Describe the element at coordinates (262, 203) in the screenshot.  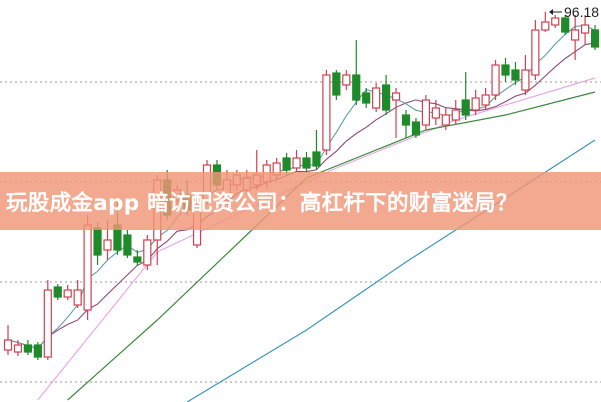
I see `article-title: 玩股成金app 暗访配资公司：高杠杆下的财富迷局？` at that location.